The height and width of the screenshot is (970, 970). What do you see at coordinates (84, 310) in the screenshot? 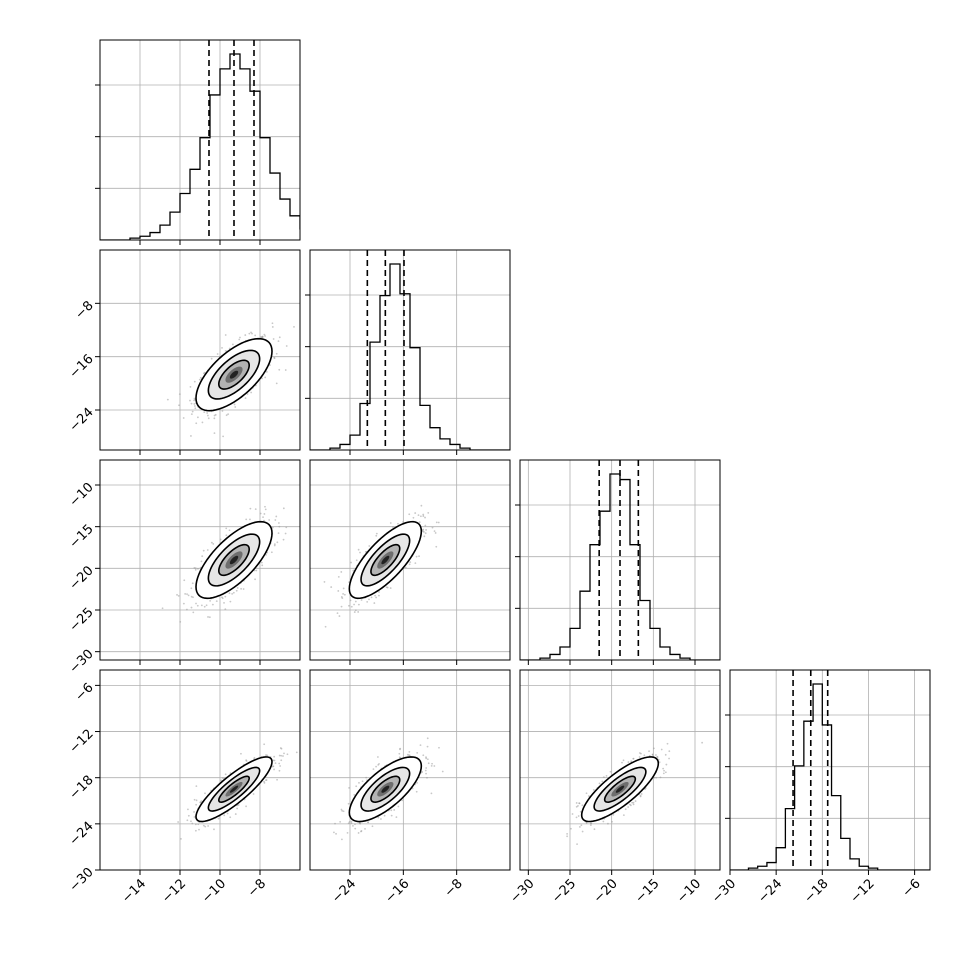
I see `y-tick-label: −8` at bounding box center [84, 310].